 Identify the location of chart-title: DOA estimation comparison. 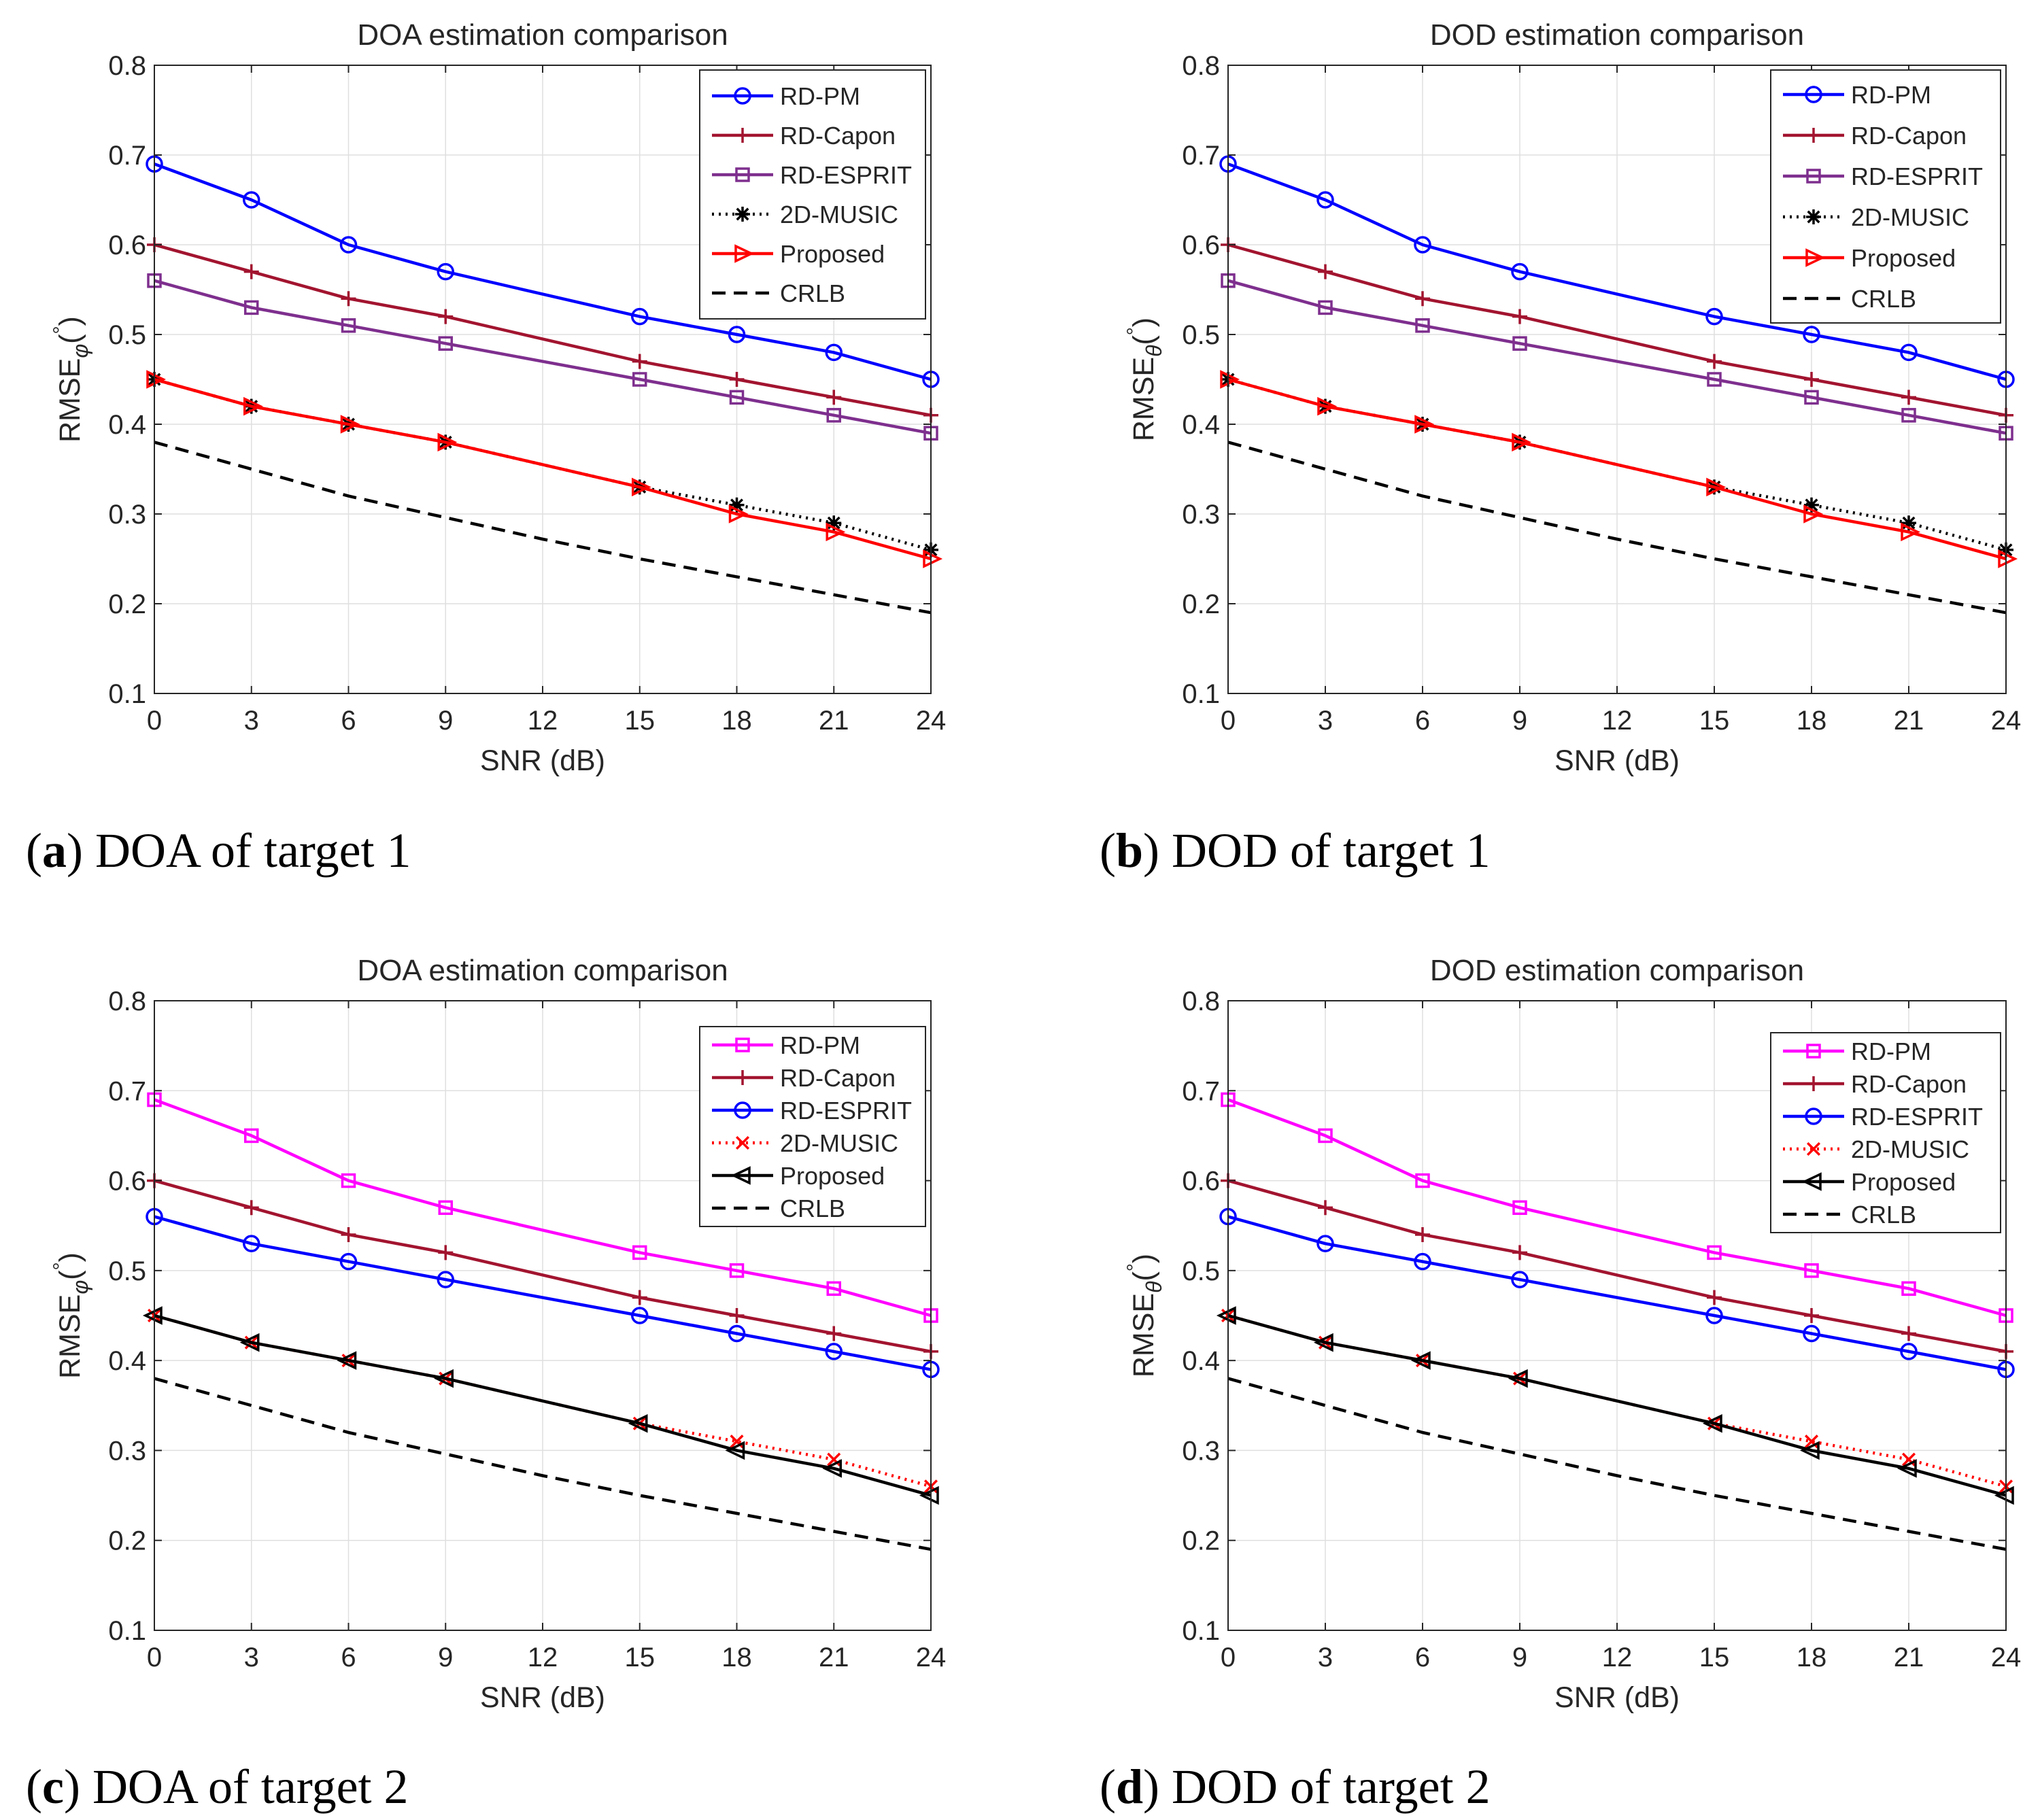
(543, 35).